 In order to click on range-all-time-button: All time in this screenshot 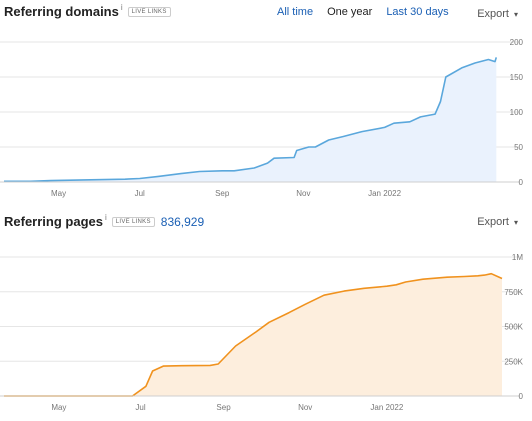, I will do `click(295, 12)`.